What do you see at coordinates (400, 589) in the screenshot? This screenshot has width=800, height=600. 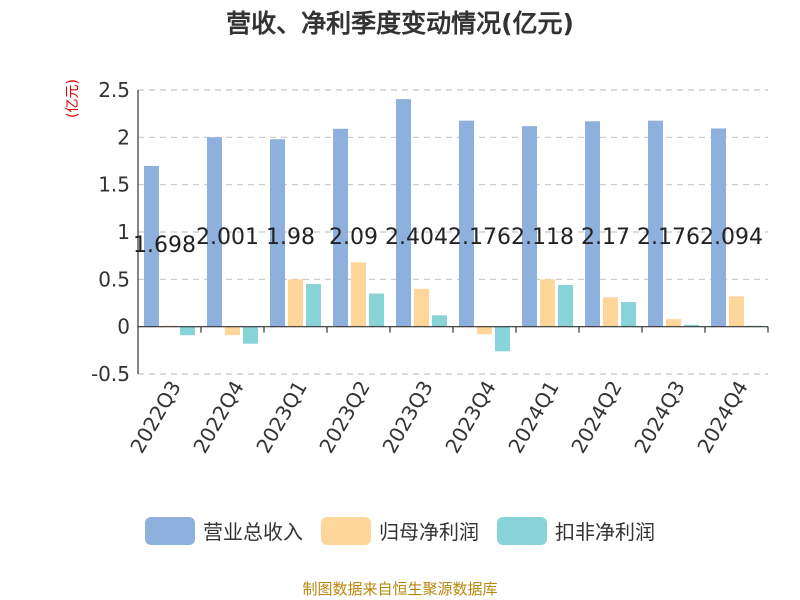 I see `data-source-note: 制图数据来自恒生聚源数据库` at bounding box center [400, 589].